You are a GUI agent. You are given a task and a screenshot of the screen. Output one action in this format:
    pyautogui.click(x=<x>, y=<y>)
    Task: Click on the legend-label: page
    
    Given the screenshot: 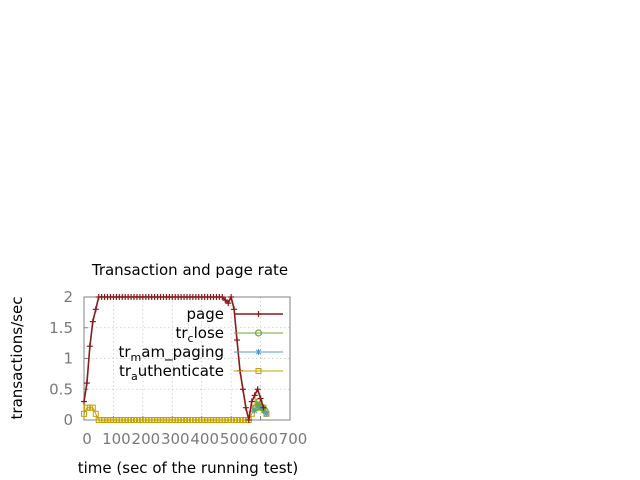 What is the action you would take?
    pyautogui.click(x=205, y=314)
    